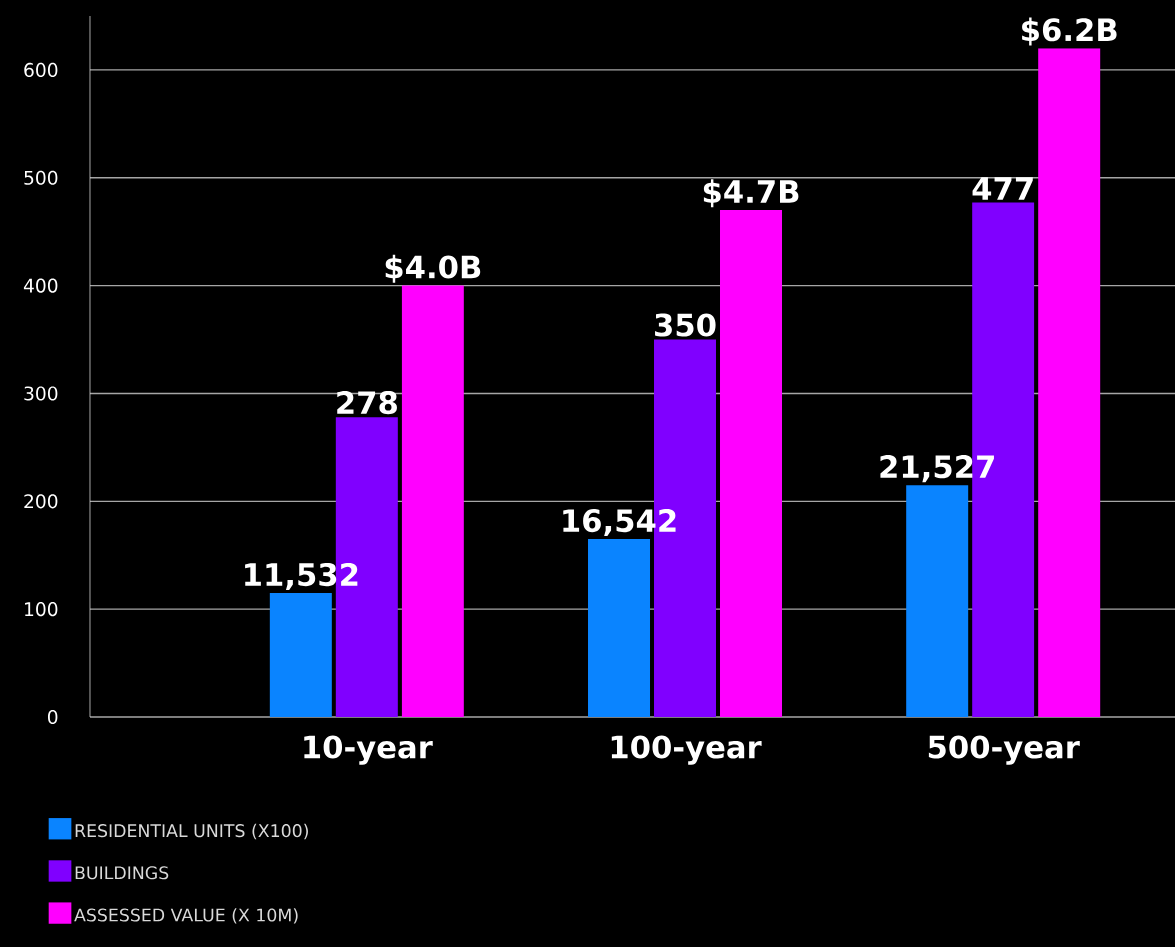  I want to click on x-tick-label: 10-year, so click(368, 750).